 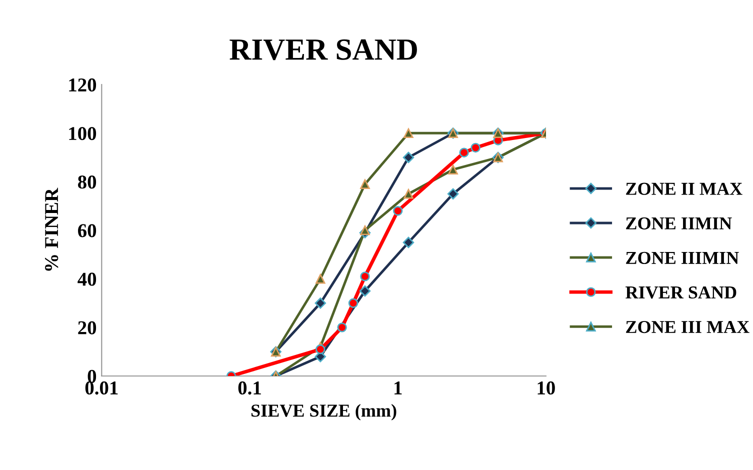 I want to click on y-tick-label: 20, so click(x=87, y=327).